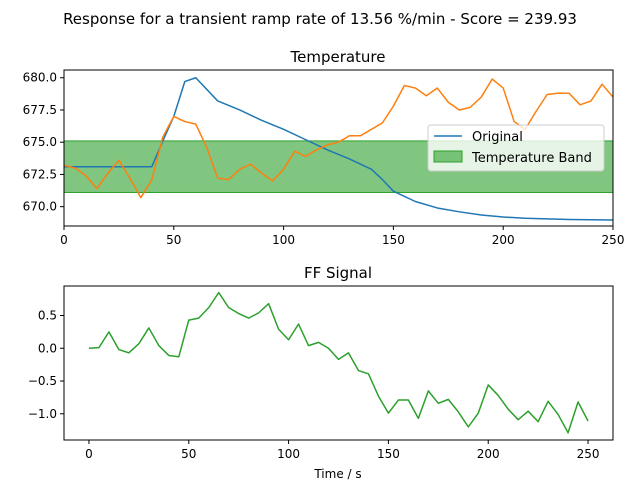  What do you see at coordinates (173, 240) in the screenshot?
I see `temperature-xtick-label: 50` at bounding box center [173, 240].